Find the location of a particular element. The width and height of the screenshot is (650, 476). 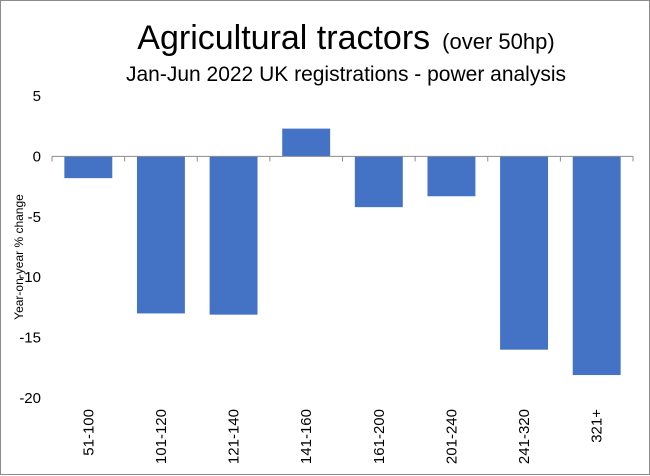

chart-title: Agricultural tractors (over 50hp) is located at coordinates (345, 38).